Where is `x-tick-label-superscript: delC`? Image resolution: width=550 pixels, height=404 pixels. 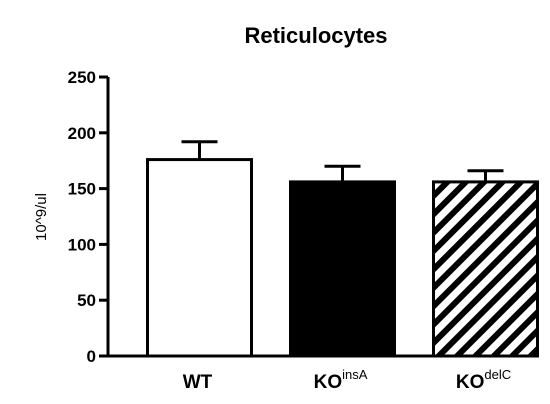 x-tick-label-superscript: delC is located at coordinates (497, 374).